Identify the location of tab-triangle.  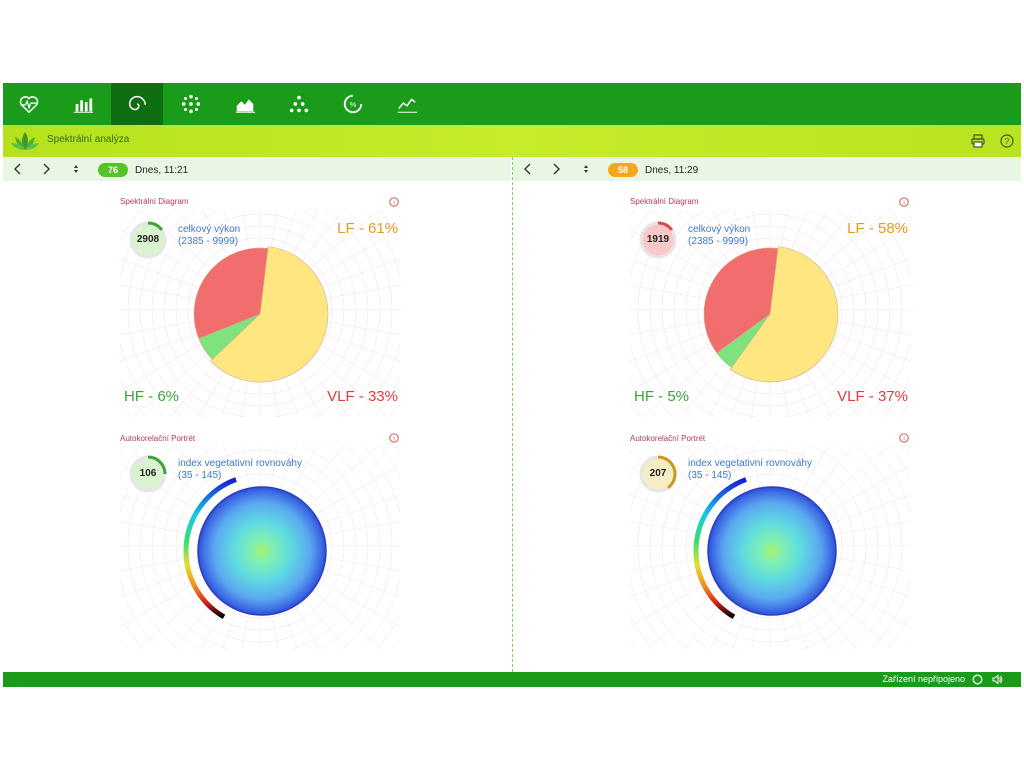
(299, 104).